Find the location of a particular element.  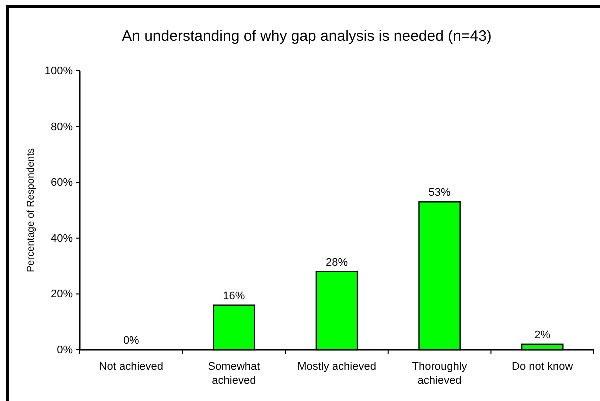

x-tick-label: Somewhat achieved is located at coordinates (234, 374).